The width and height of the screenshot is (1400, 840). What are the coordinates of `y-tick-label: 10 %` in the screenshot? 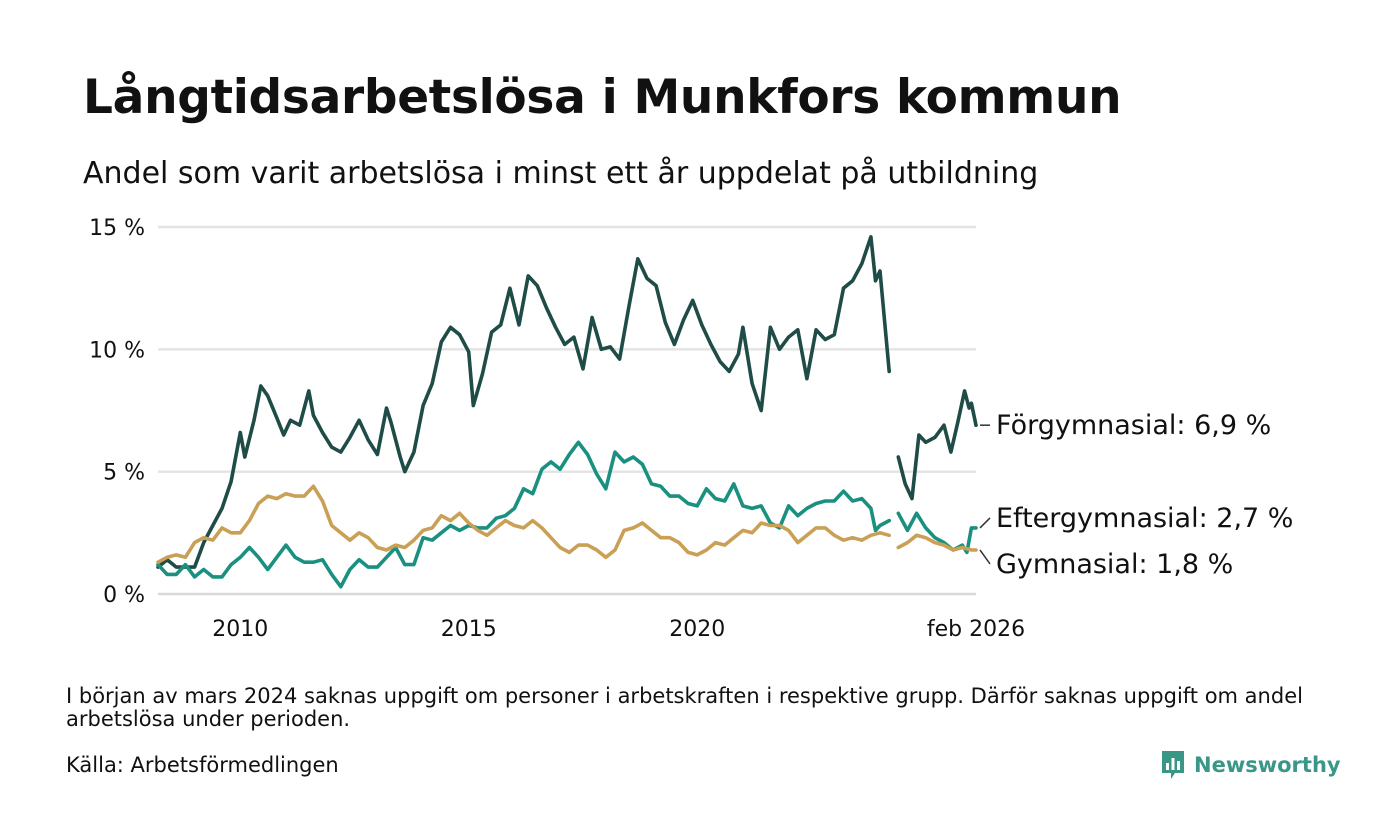 It's located at (117, 350).